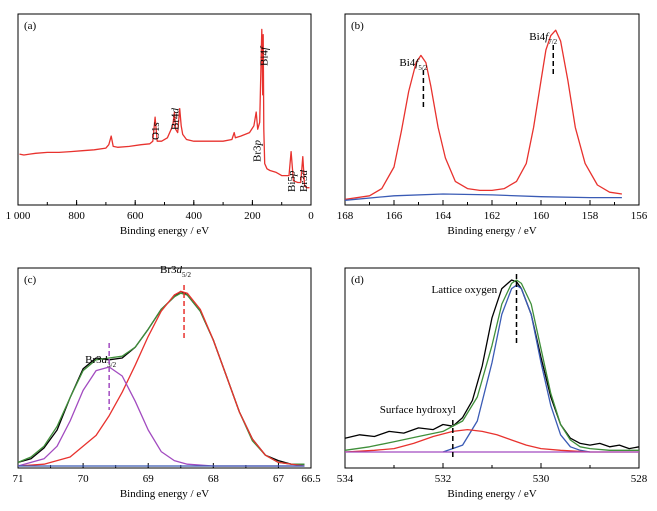 This screenshot has height=511, width=657. Describe the element at coordinates (18, 216) in the screenshot. I see `x-tick-label: 1 000` at that location.